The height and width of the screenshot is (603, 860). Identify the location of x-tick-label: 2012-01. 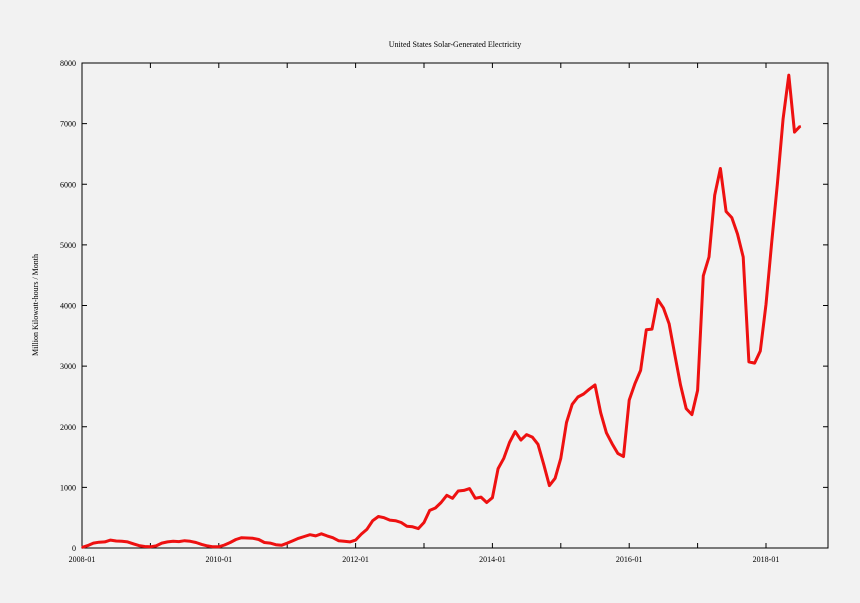
(355, 559).